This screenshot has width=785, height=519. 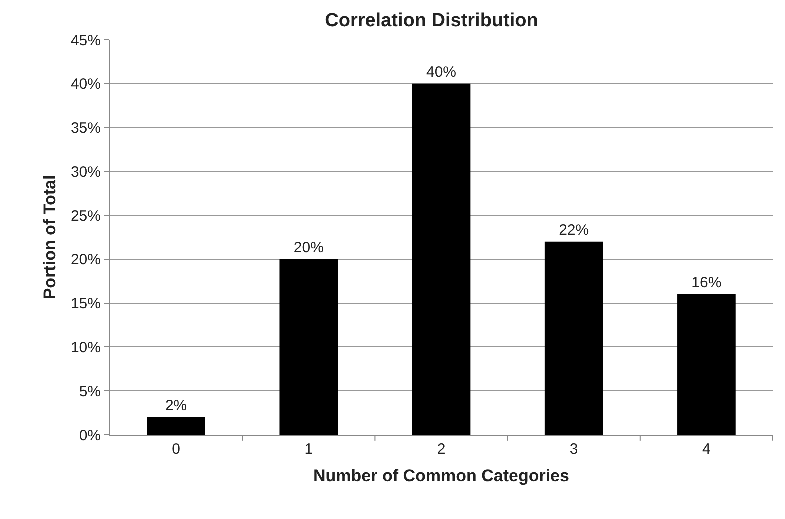 What do you see at coordinates (90, 391) in the screenshot?
I see `y-tick-label: 5%` at bounding box center [90, 391].